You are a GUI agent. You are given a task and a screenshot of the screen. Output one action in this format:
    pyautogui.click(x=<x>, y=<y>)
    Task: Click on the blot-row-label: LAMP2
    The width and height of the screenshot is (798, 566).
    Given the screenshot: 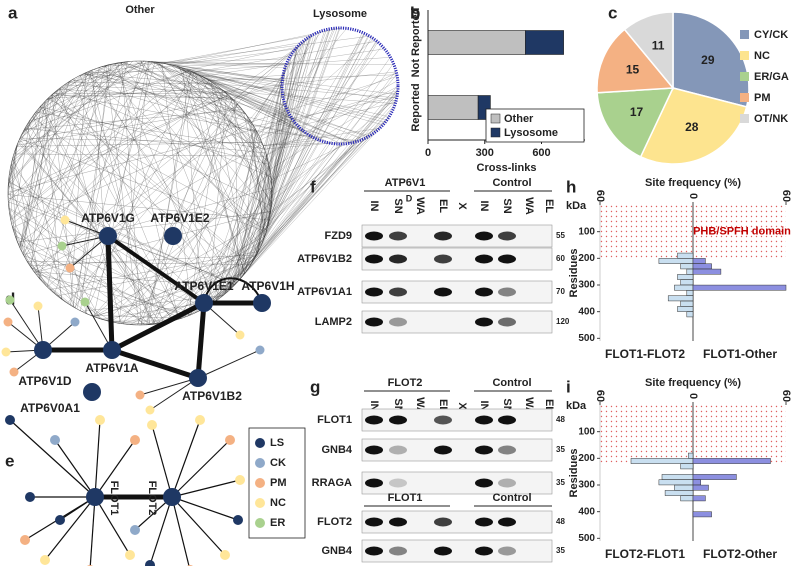 What is the action you would take?
    pyautogui.click(x=333, y=322)
    